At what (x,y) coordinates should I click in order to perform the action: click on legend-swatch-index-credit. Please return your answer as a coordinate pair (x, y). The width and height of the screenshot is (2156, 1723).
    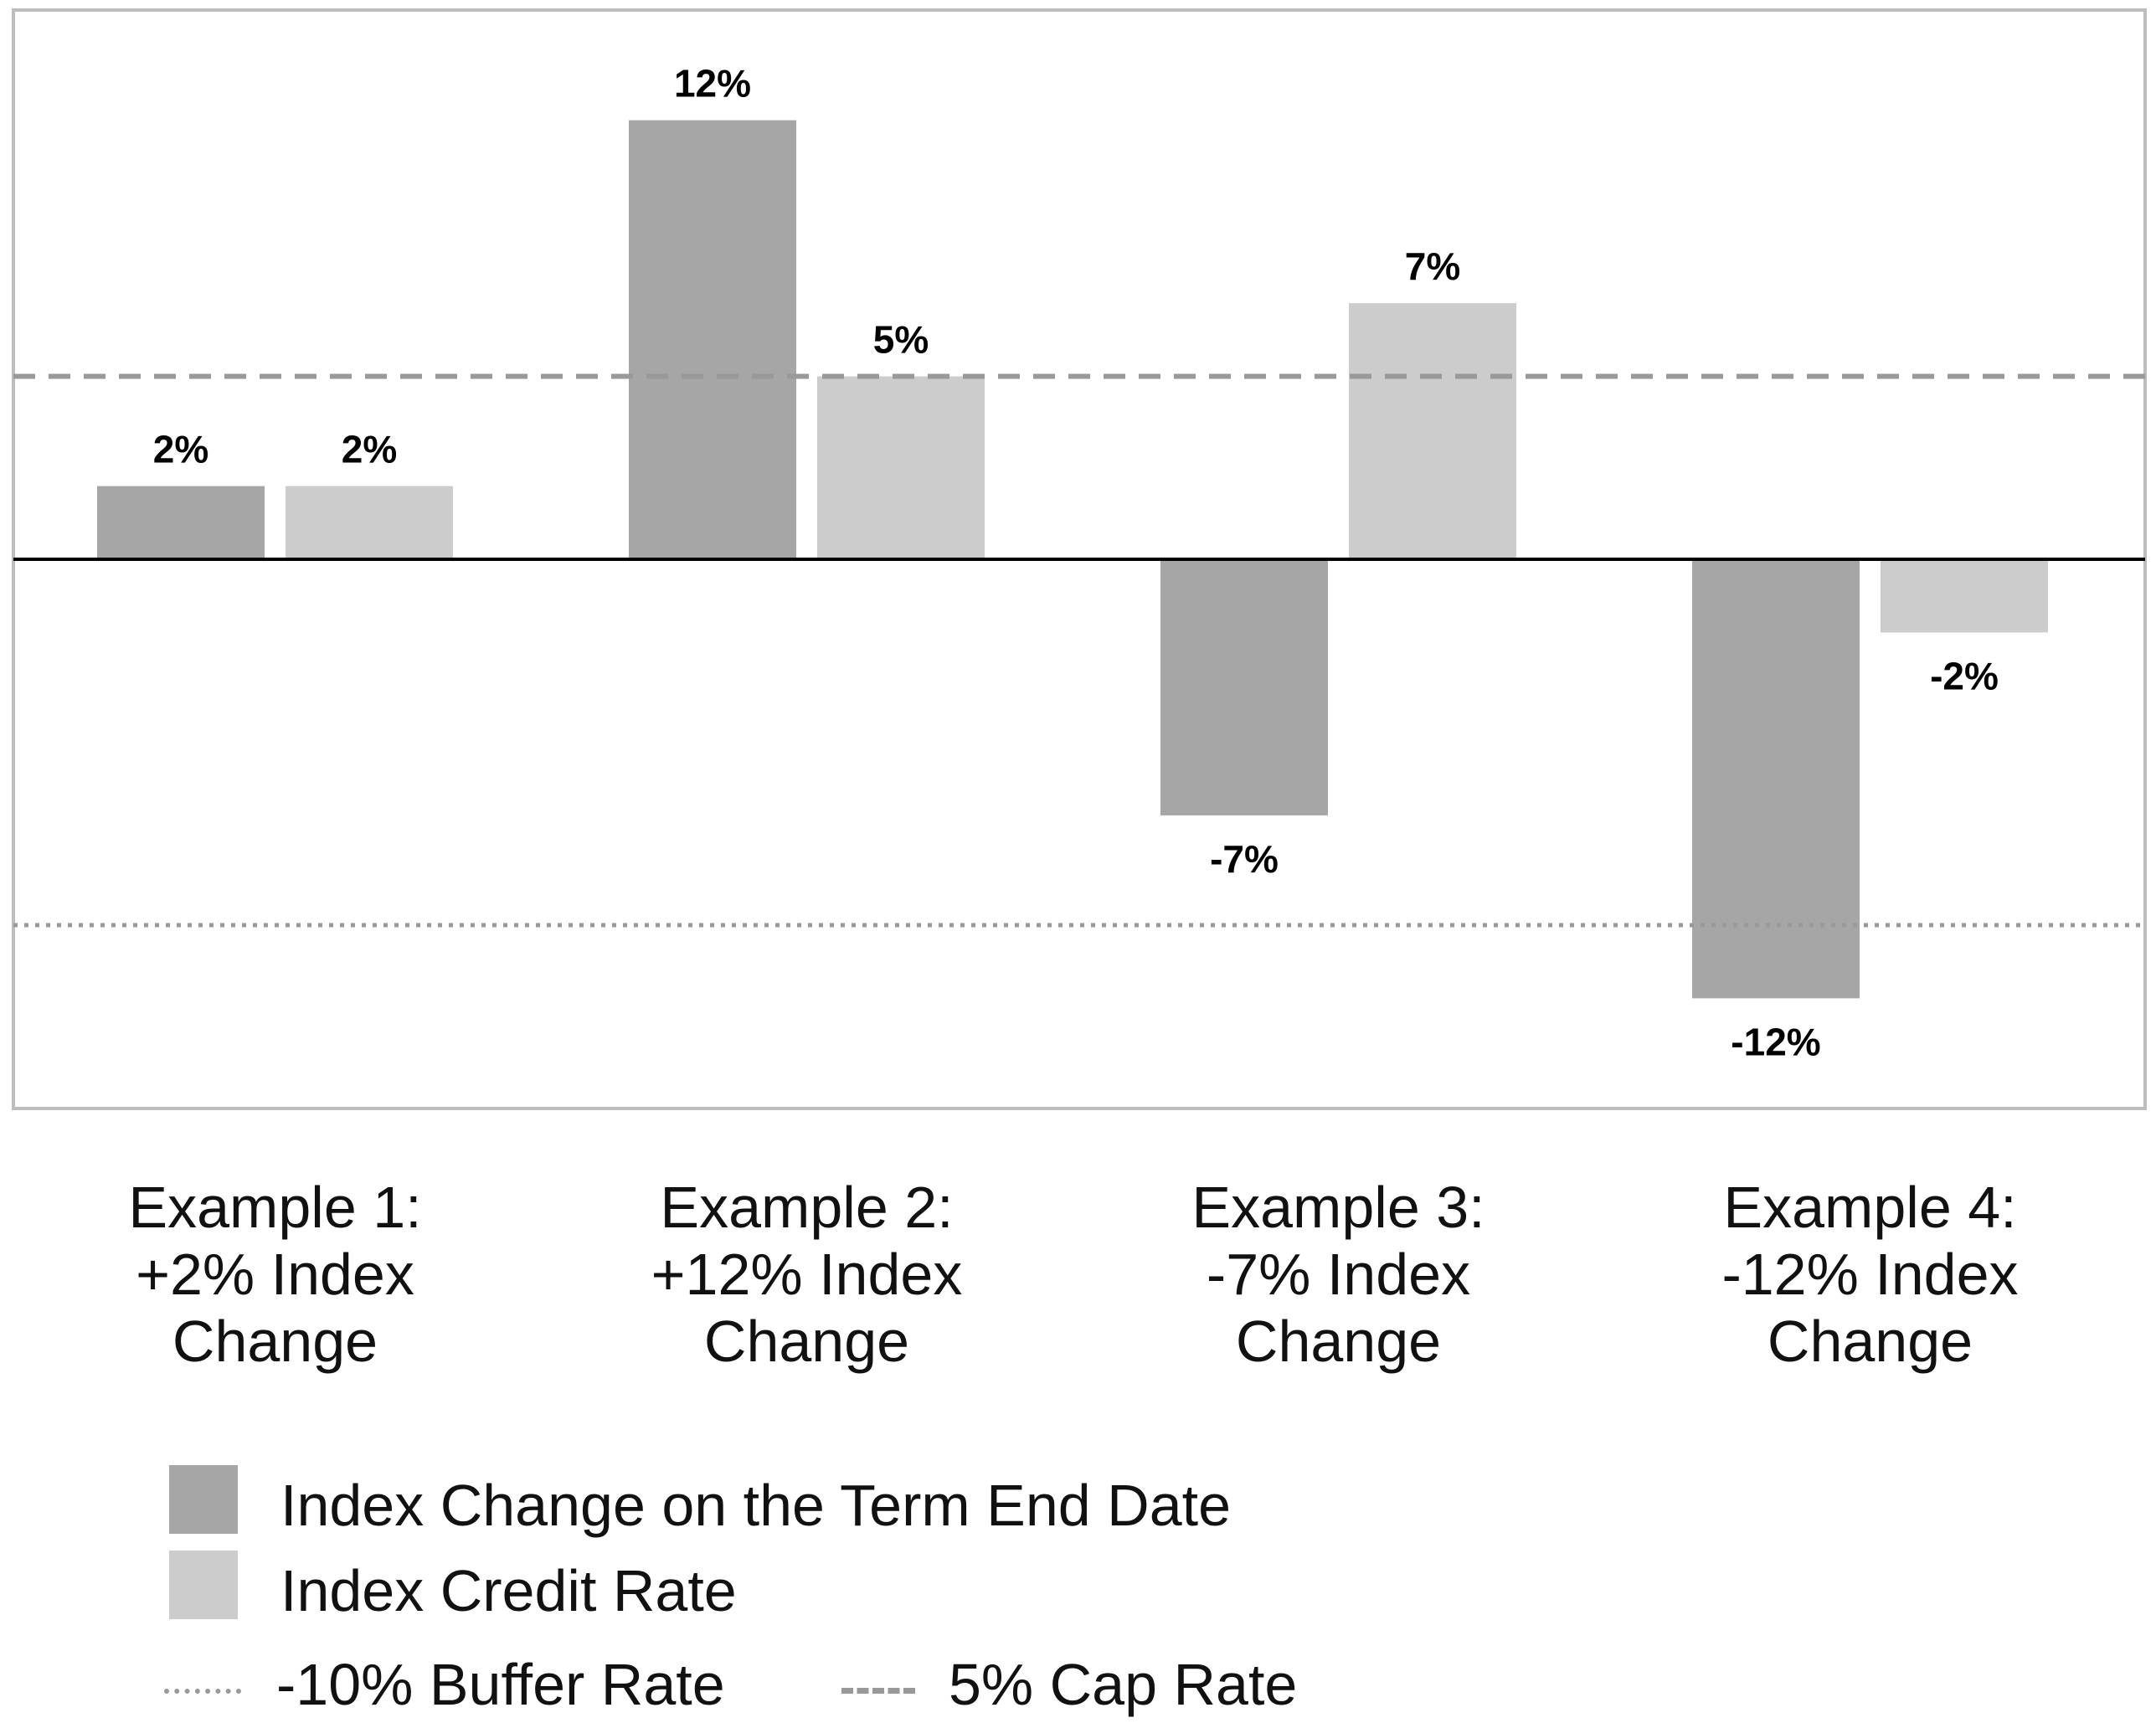
    Looking at the image, I should click on (203, 1585).